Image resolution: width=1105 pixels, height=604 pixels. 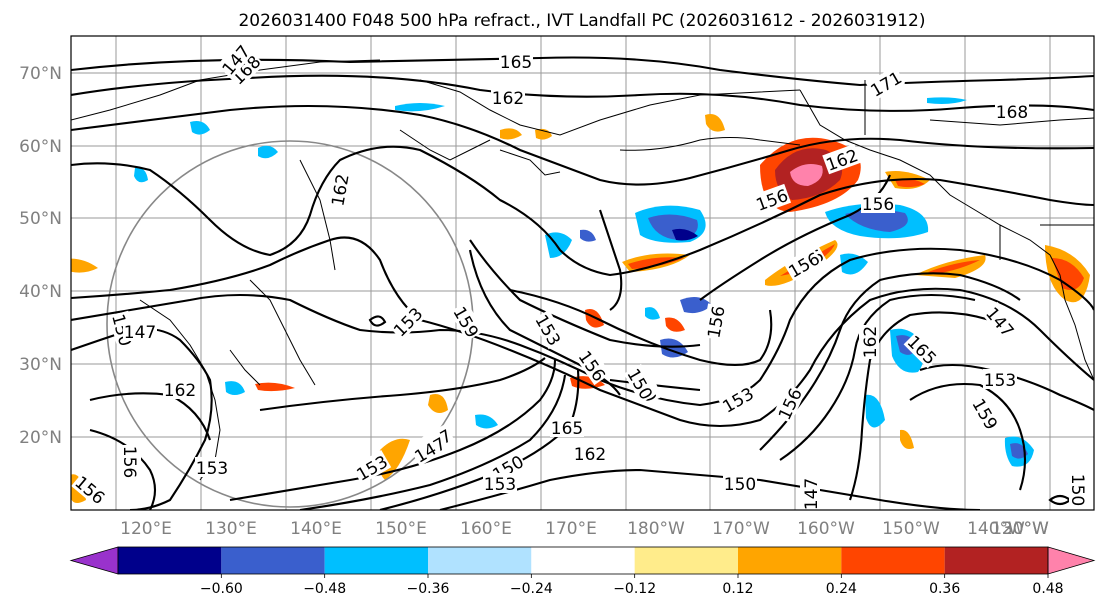 What do you see at coordinates (826, 529) in the screenshot?
I see `longitude-label: 160°W` at bounding box center [826, 529].